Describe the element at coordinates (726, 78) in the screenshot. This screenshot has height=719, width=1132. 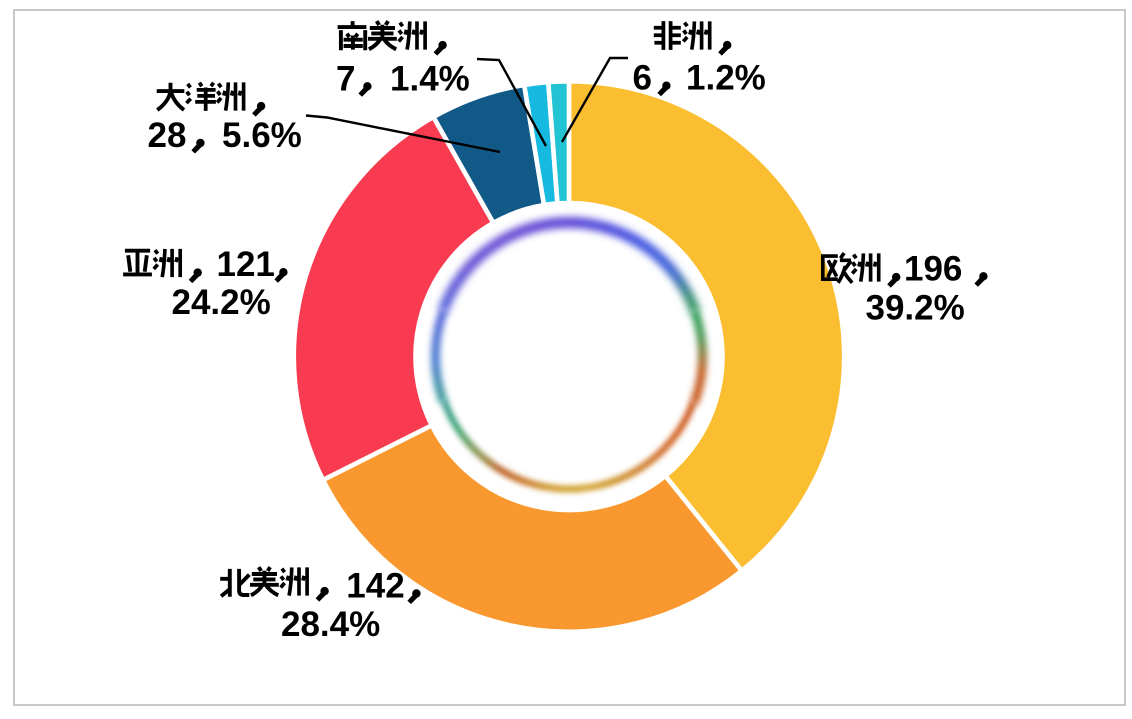
I see `svg-text: 1.2%` at that location.